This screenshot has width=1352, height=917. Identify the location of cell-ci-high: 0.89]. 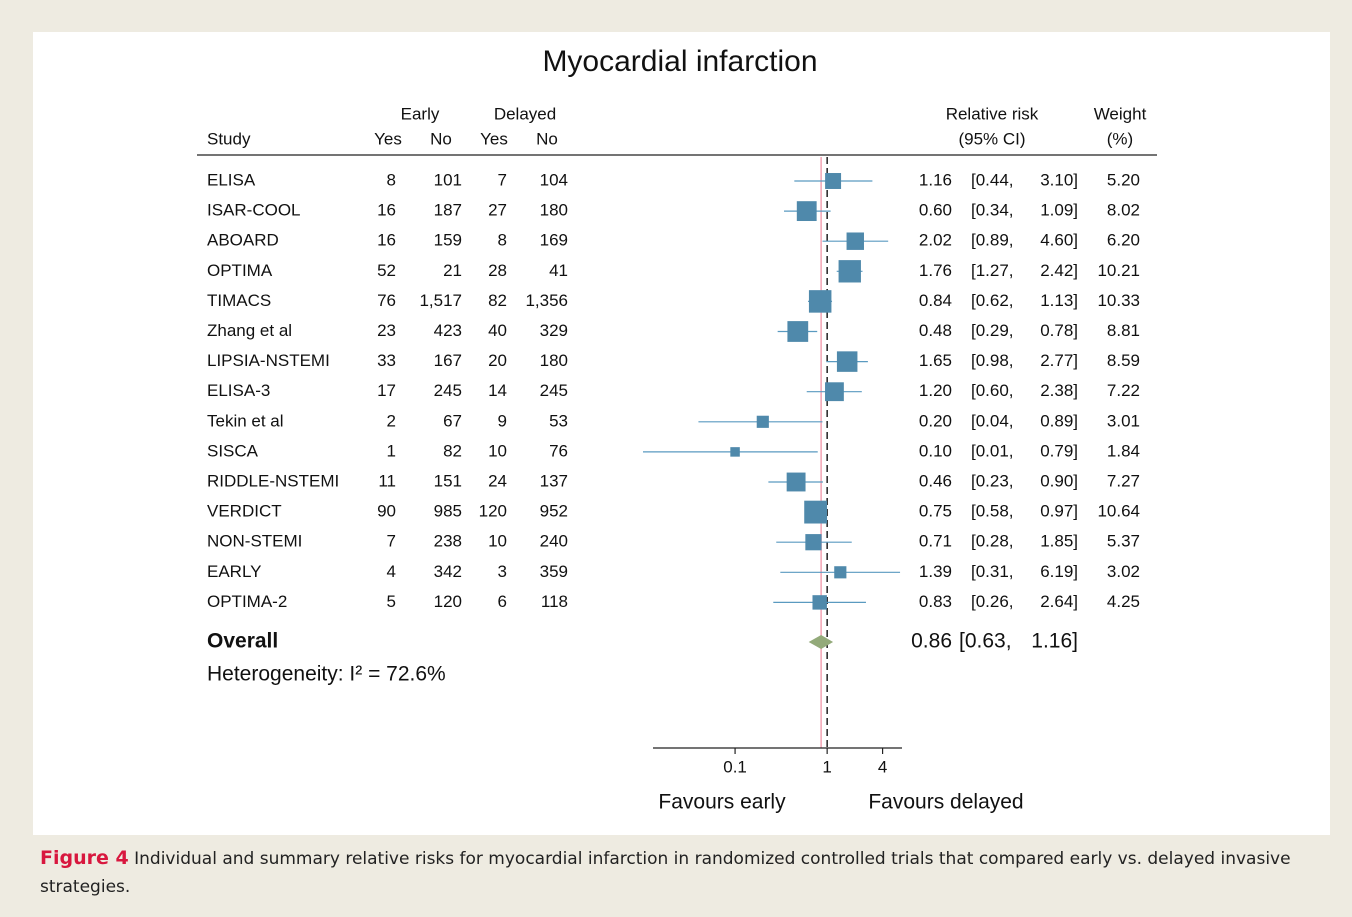
(1059, 420).